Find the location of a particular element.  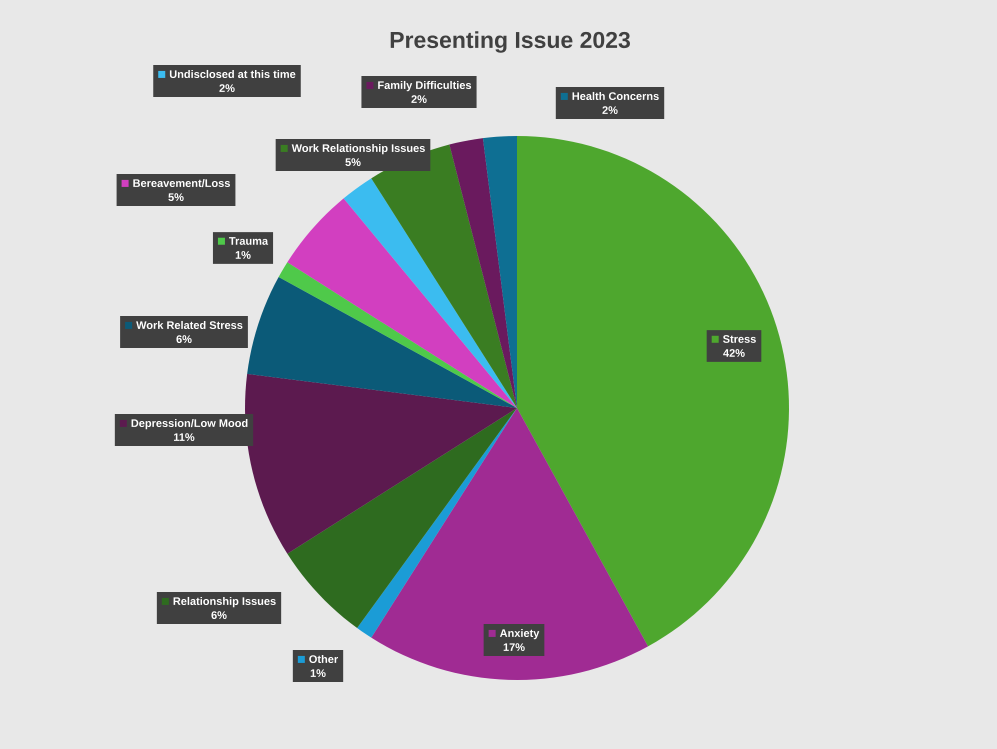

legend-label: Depression/Low Mood is located at coordinates (190, 424).